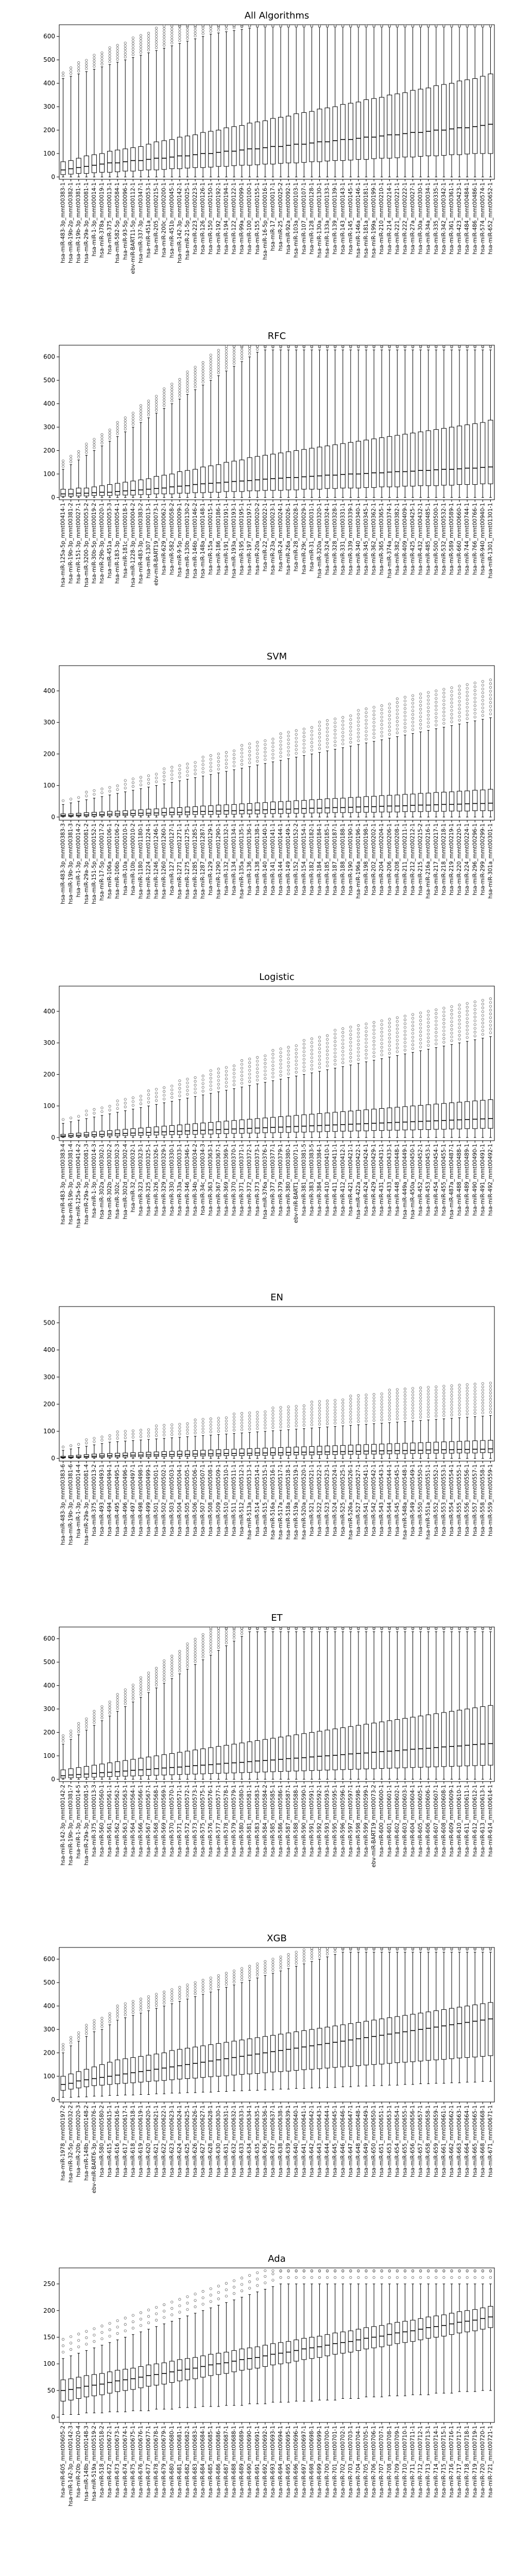 This screenshot has height=2576, width=515. Describe the element at coordinates (311, 1180) in the screenshot. I see `x-tick-label: hsa-miR-383_mmt00383-5` at that location.